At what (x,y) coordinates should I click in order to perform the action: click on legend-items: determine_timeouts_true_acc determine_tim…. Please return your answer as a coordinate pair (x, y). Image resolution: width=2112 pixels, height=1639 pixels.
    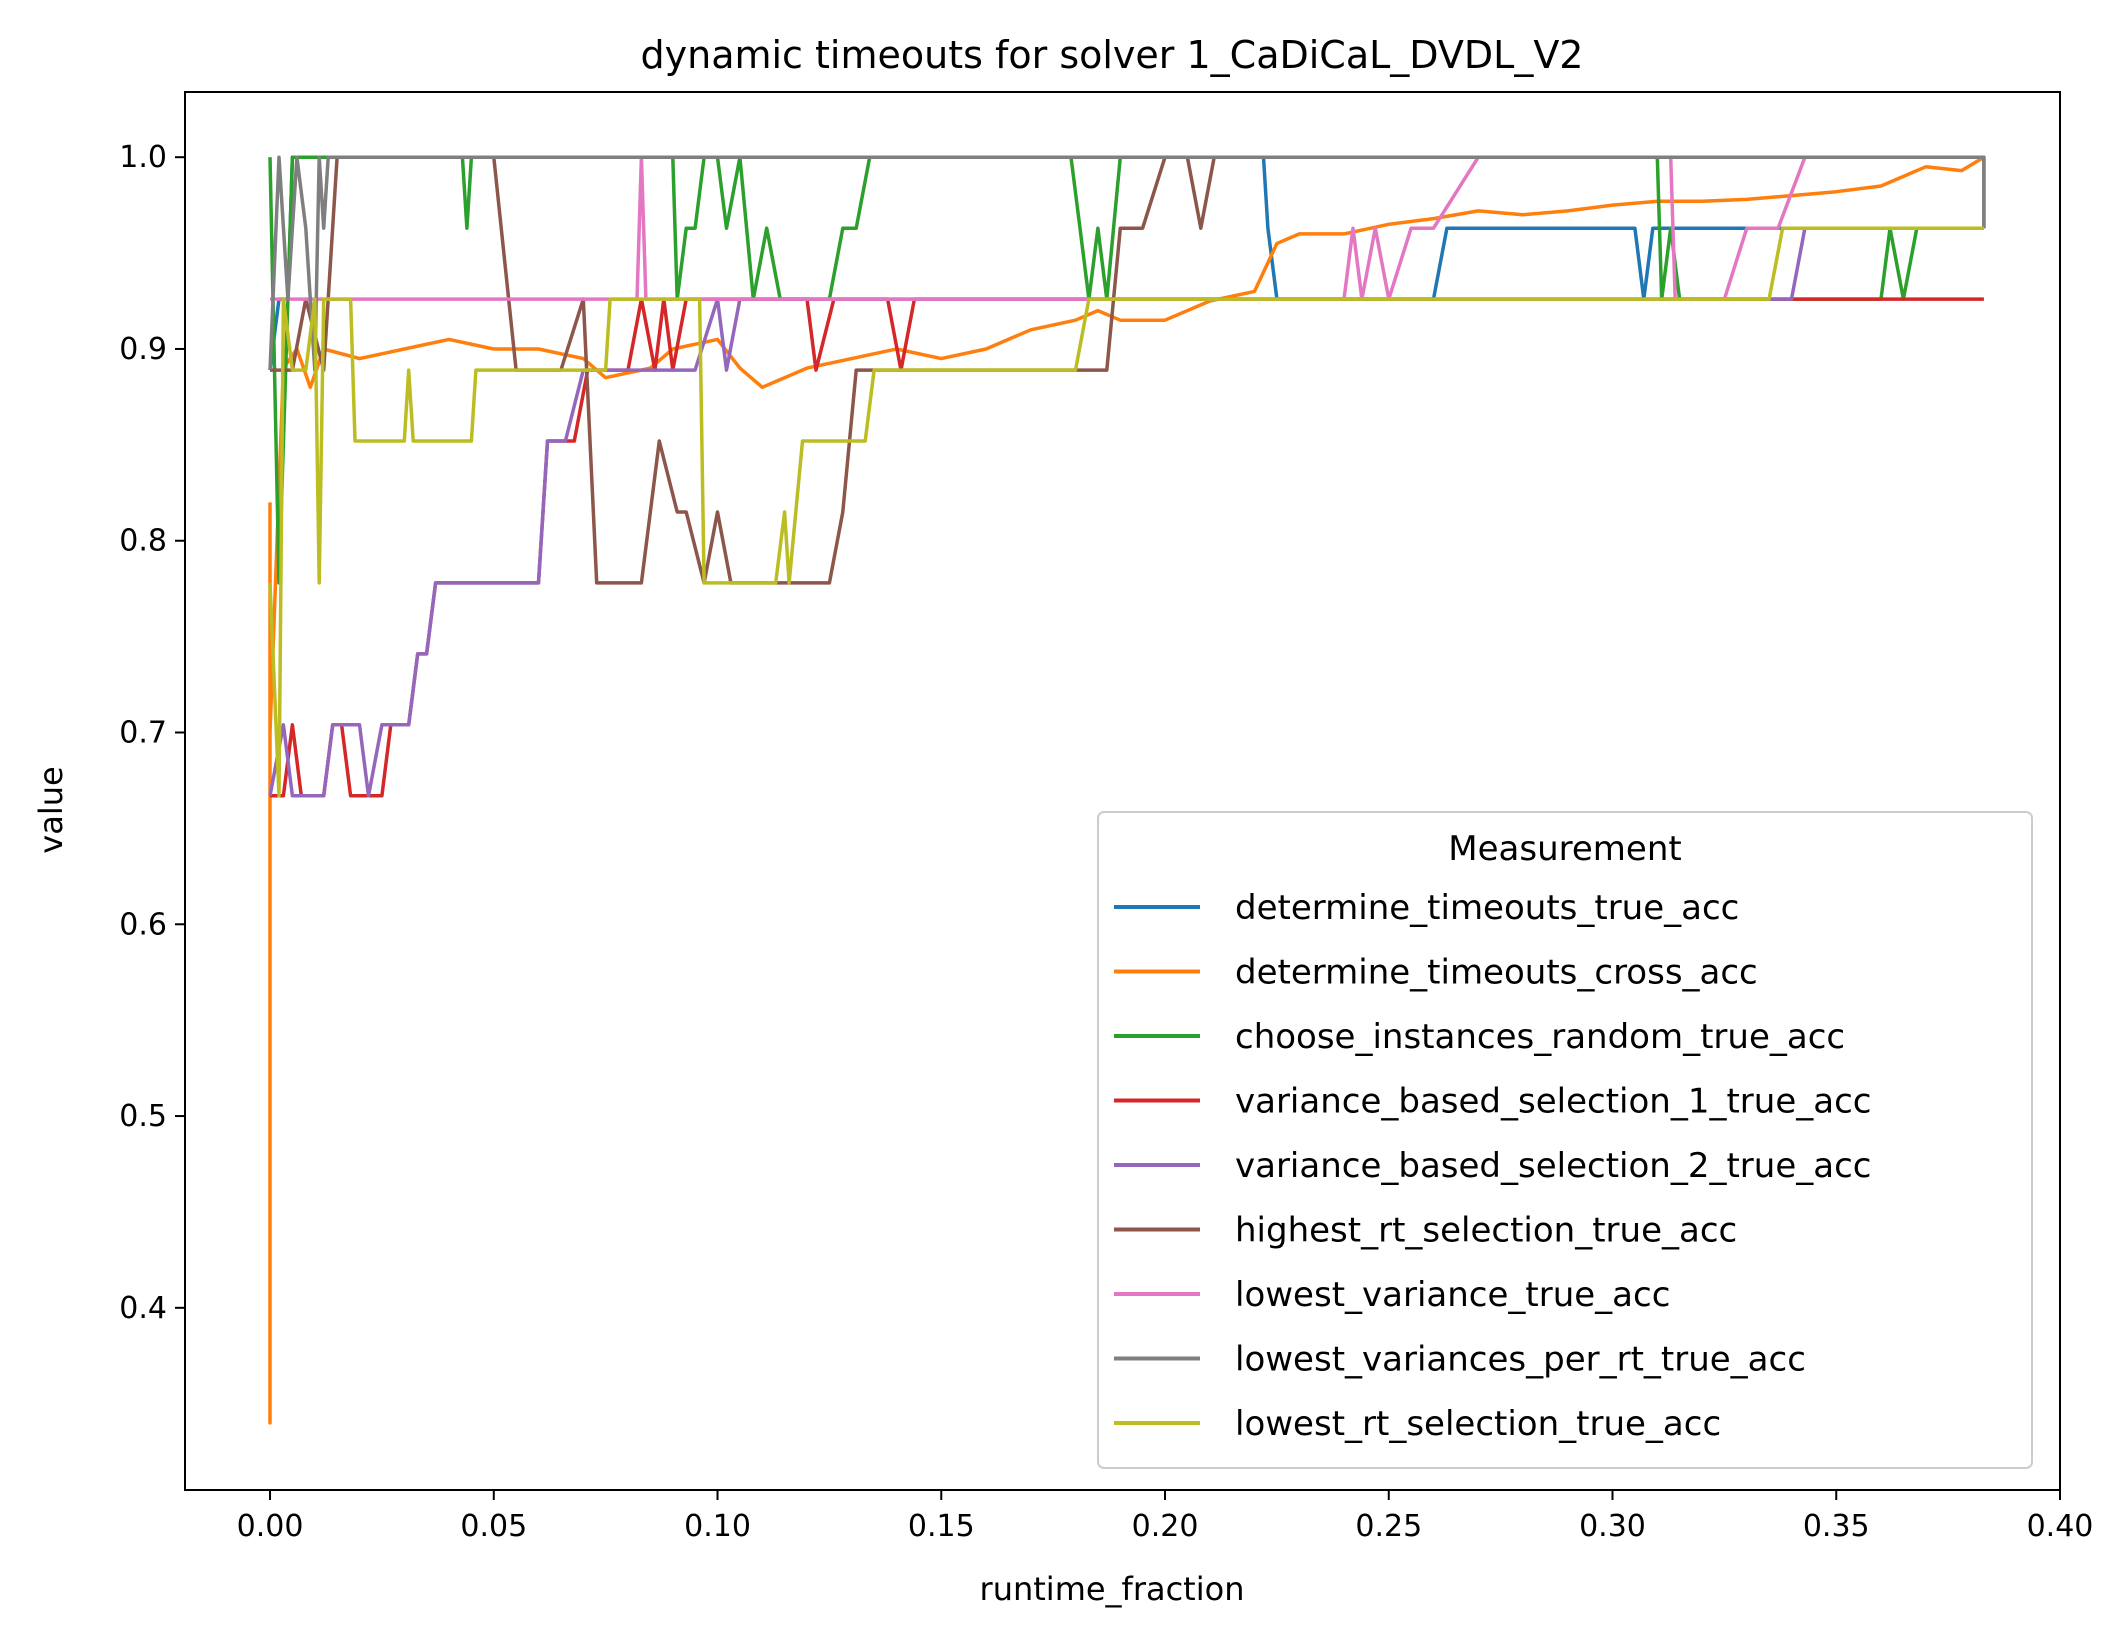
    Looking at the image, I should click on (1492, 1166).